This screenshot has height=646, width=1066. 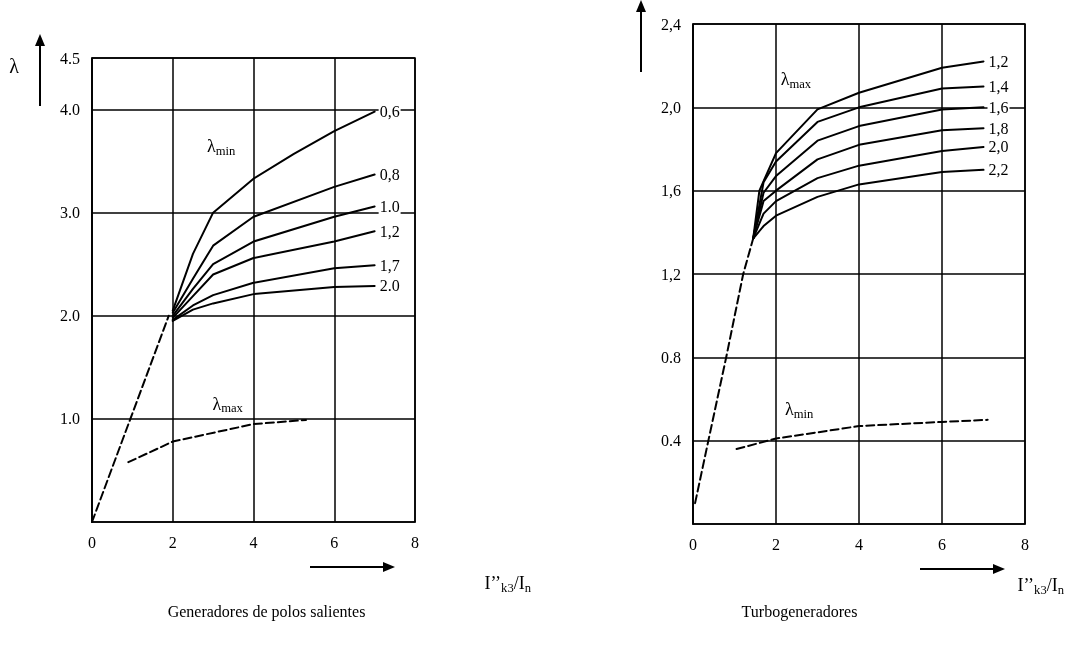 I want to click on y-tick-label: 0.8, so click(x=671, y=357).